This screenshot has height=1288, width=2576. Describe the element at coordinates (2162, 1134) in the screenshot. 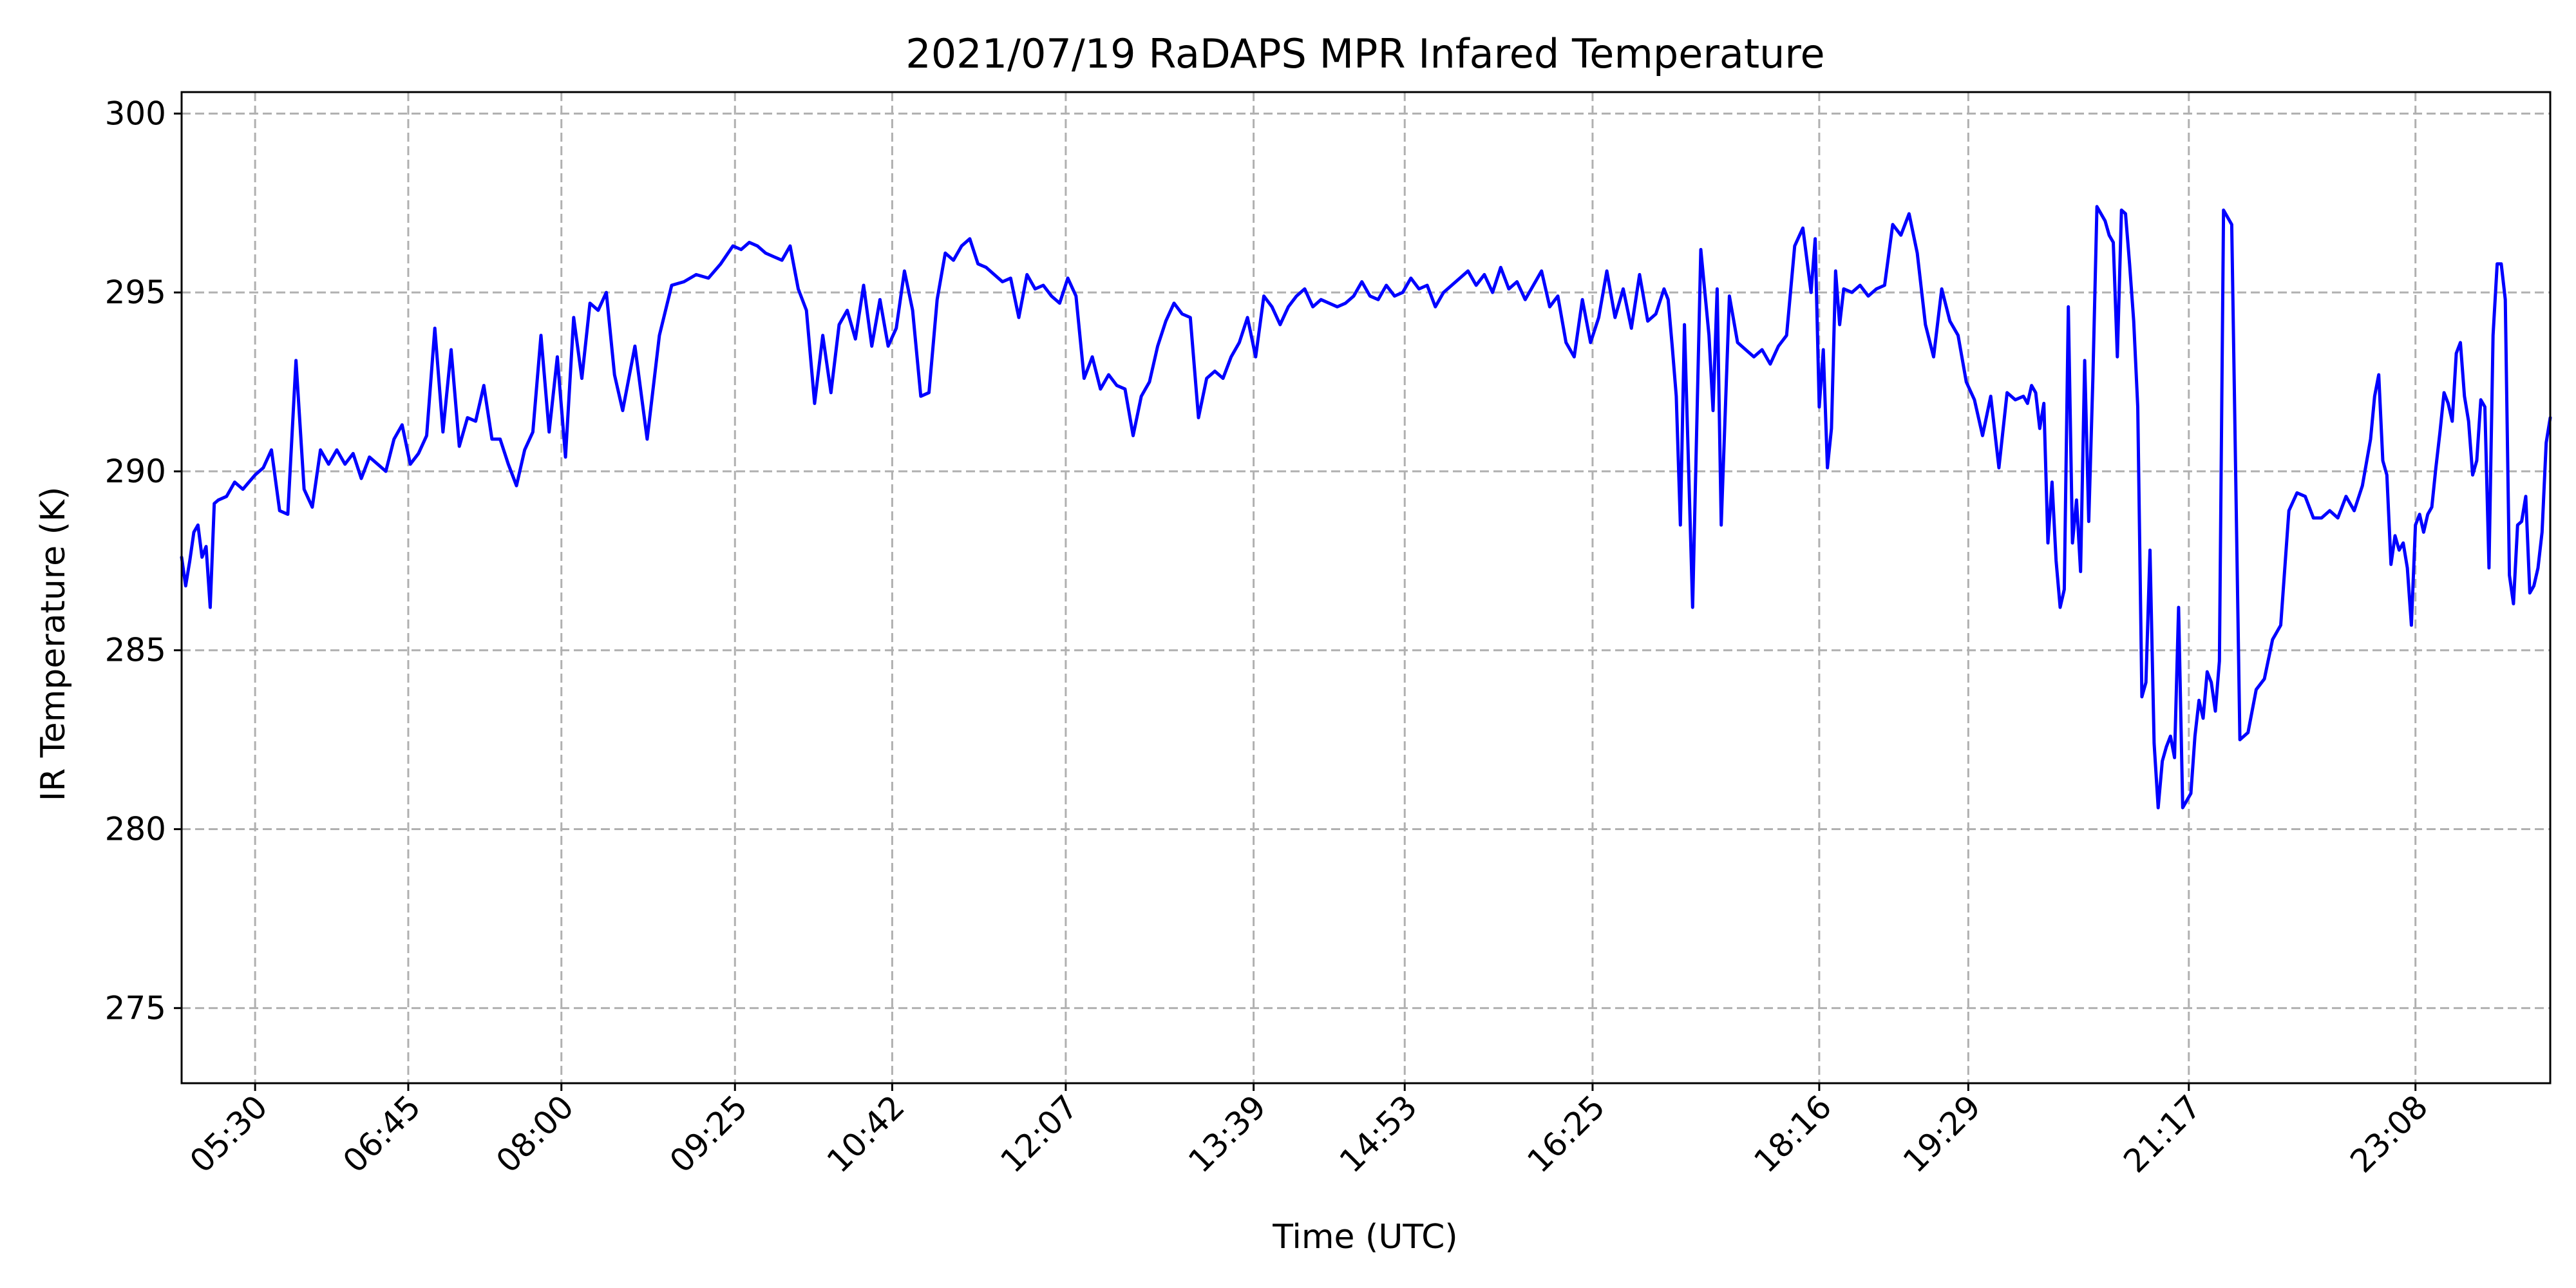

I see `x-tick-label: 21:17` at that location.